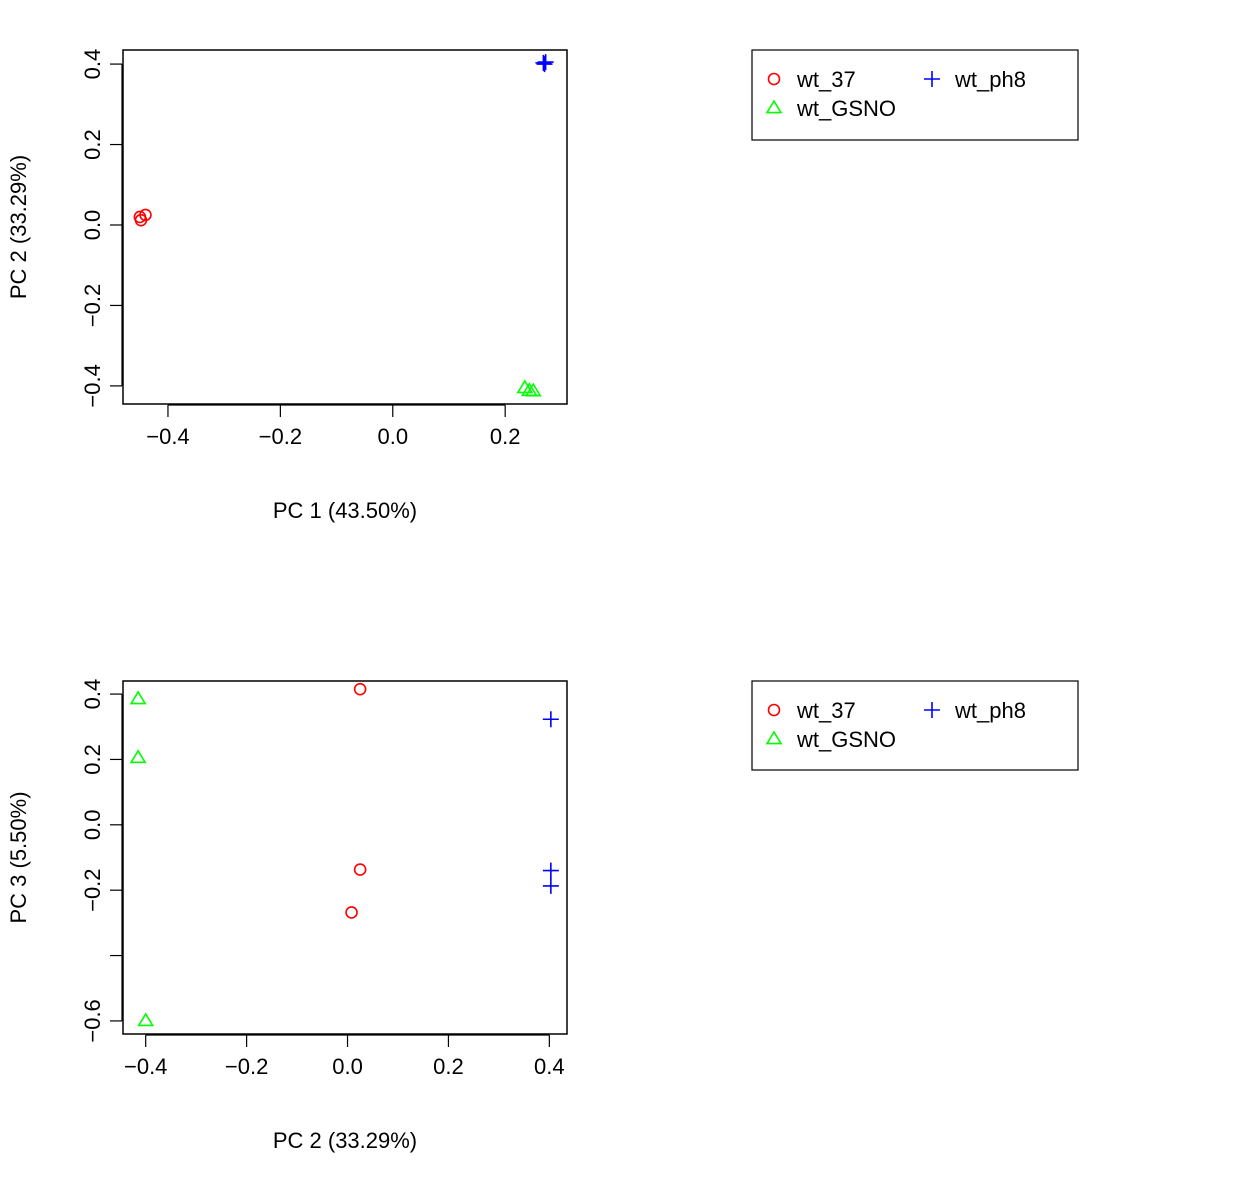 The height and width of the screenshot is (1184, 1248). What do you see at coordinates (345, 1140) in the screenshot?
I see `x-axis-title: PC 2 (33.29%)` at bounding box center [345, 1140].